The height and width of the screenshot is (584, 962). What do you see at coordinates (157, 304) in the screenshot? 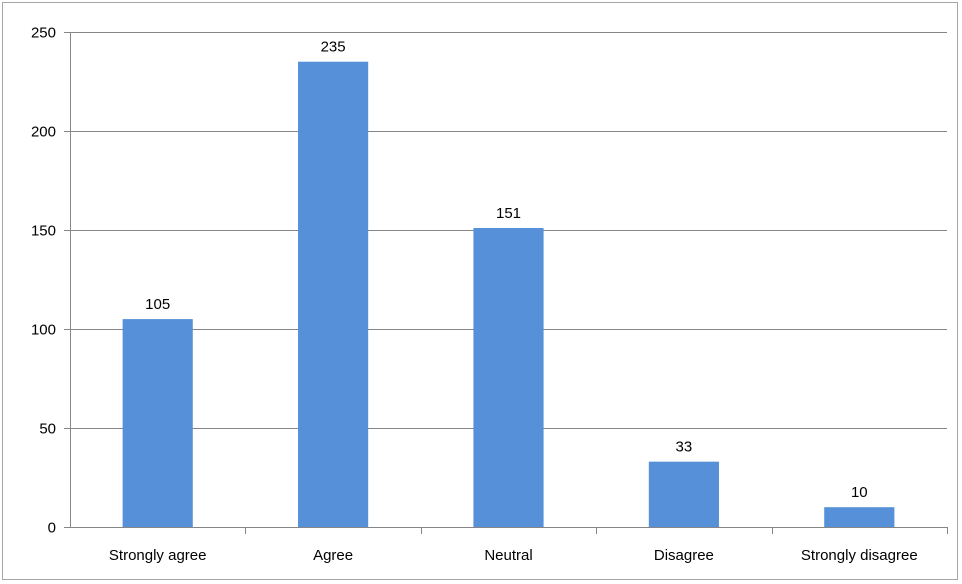
I see `data-label: 105` at bounding box center [157, 304].